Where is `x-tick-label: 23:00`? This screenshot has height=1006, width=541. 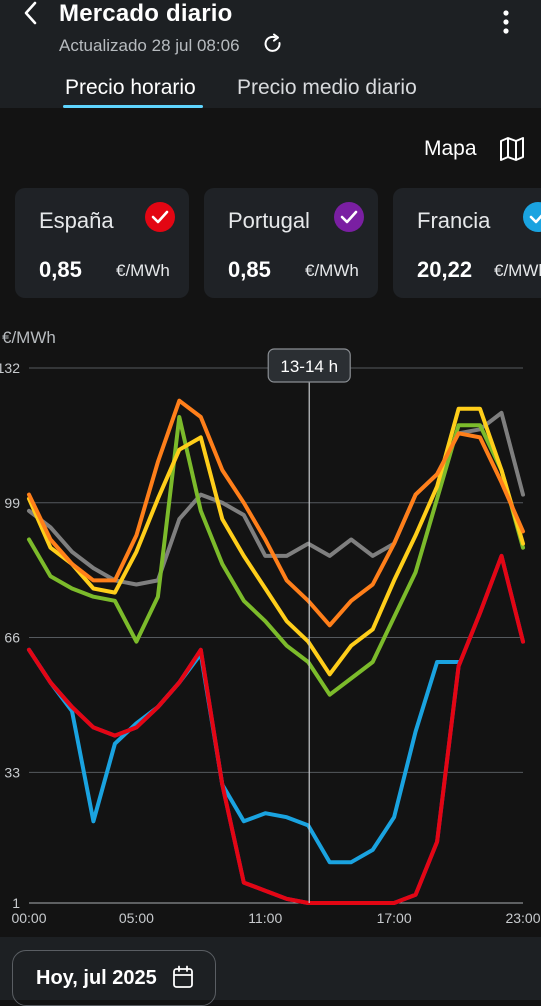 x-tick-label: 23:00 is located at coordinates (522, 918).